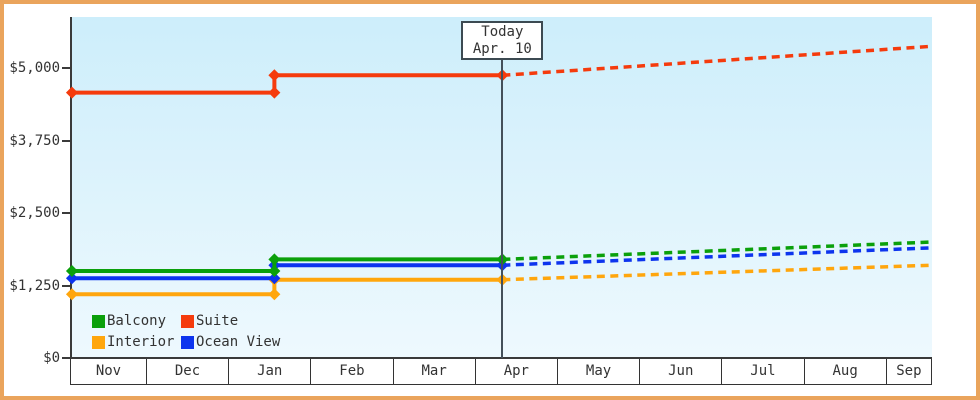  I want to click on month-cell-mar: Mar, so click(435, 371).